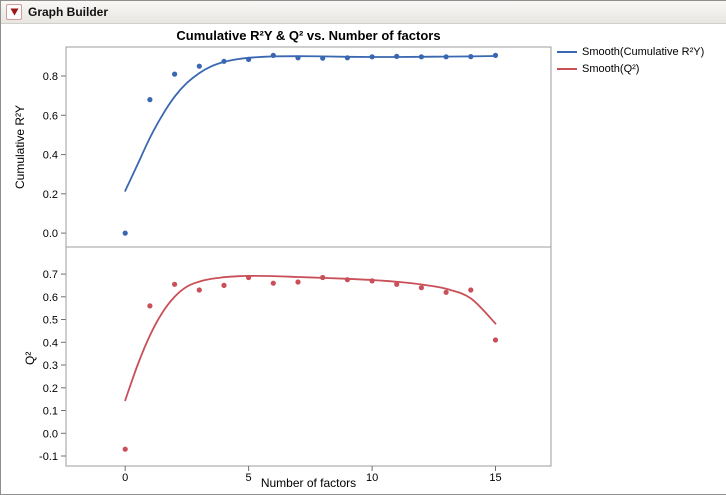 This screenshot has height=495, width=726. What do you see at coordinates (308, 483) in the screenshot?
I see `x-axis-label: Number of factors` at bounding box center [308, 483].